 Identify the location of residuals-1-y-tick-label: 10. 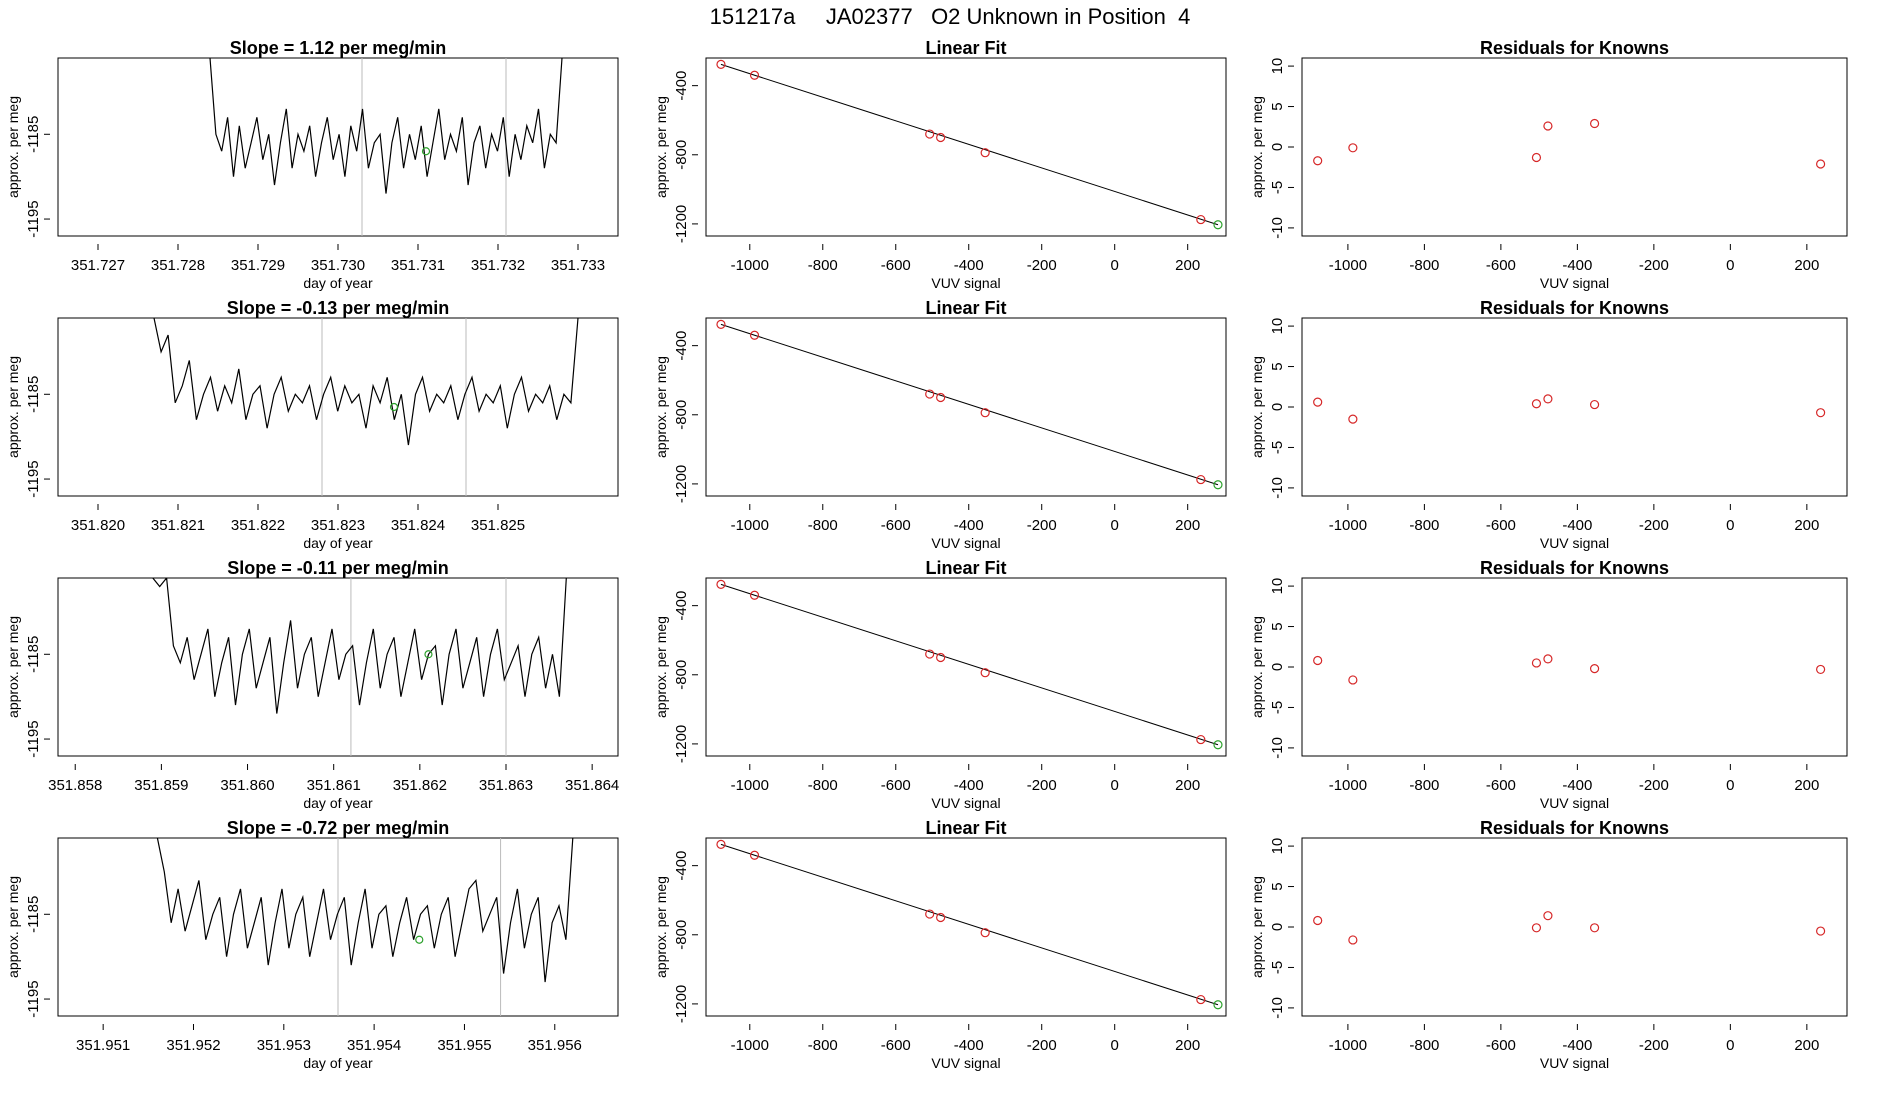
(1277, 66).